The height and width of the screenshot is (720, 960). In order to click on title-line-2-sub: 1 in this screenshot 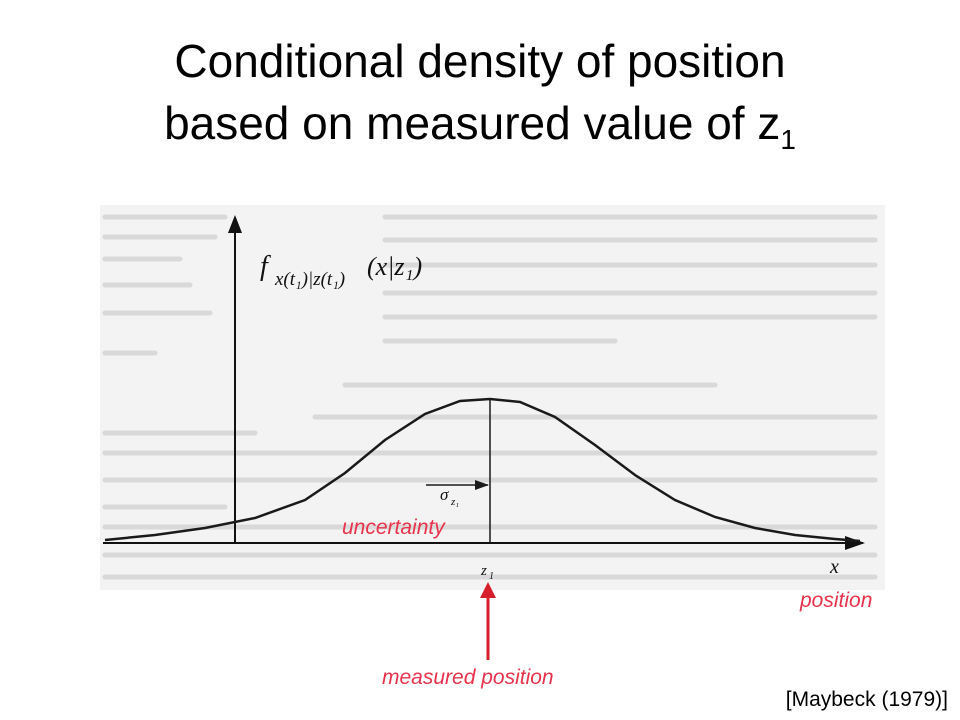, I will do `click(788, 139)`.